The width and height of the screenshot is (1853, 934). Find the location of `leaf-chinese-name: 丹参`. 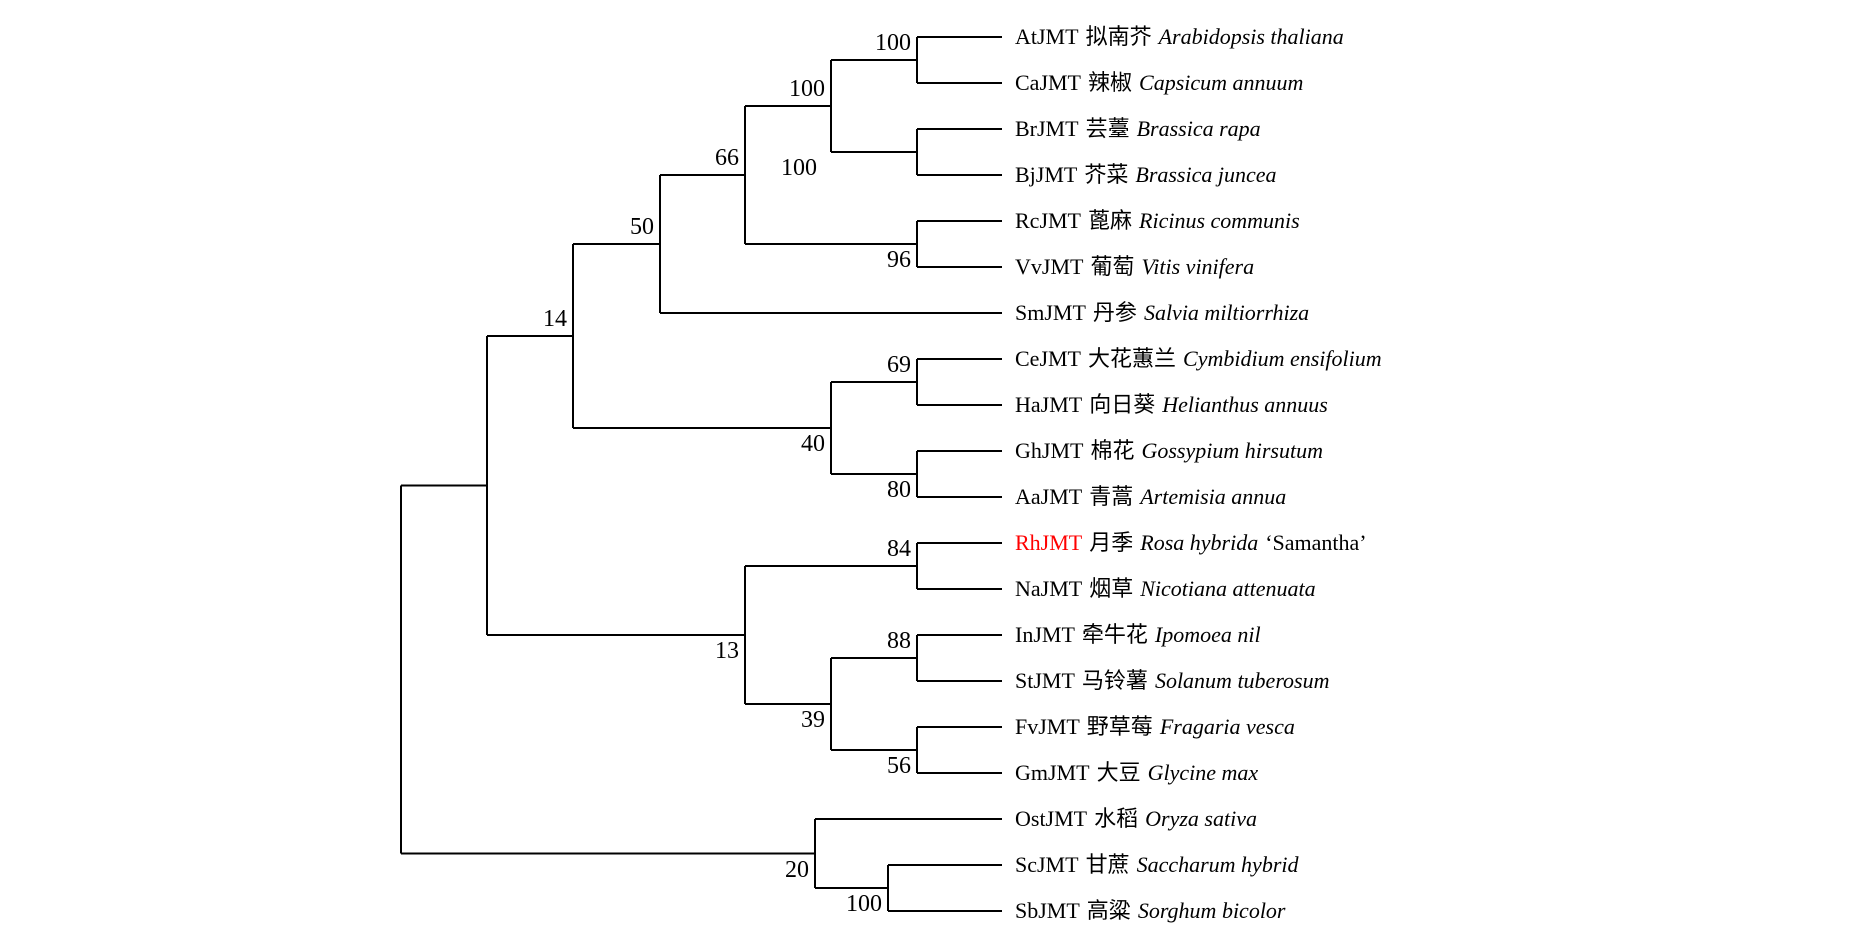

leaf-chinese-name: 丹参 is located at coordinates (1114, 312).